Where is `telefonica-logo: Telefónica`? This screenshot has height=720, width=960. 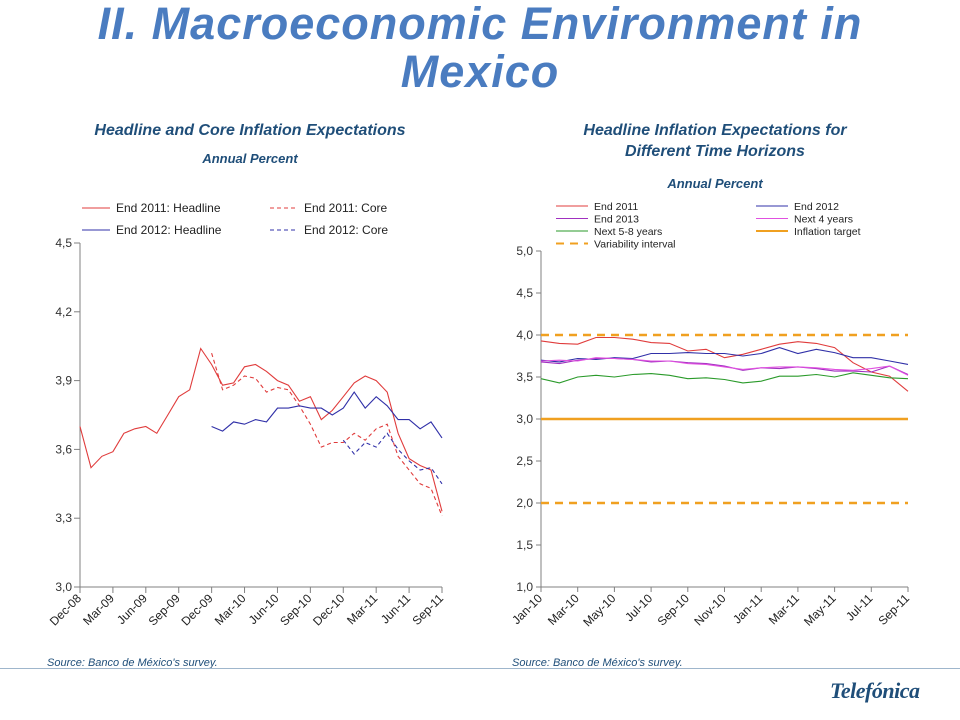 telefonica-logo: Telefónica is located at coordinates (875, 690).